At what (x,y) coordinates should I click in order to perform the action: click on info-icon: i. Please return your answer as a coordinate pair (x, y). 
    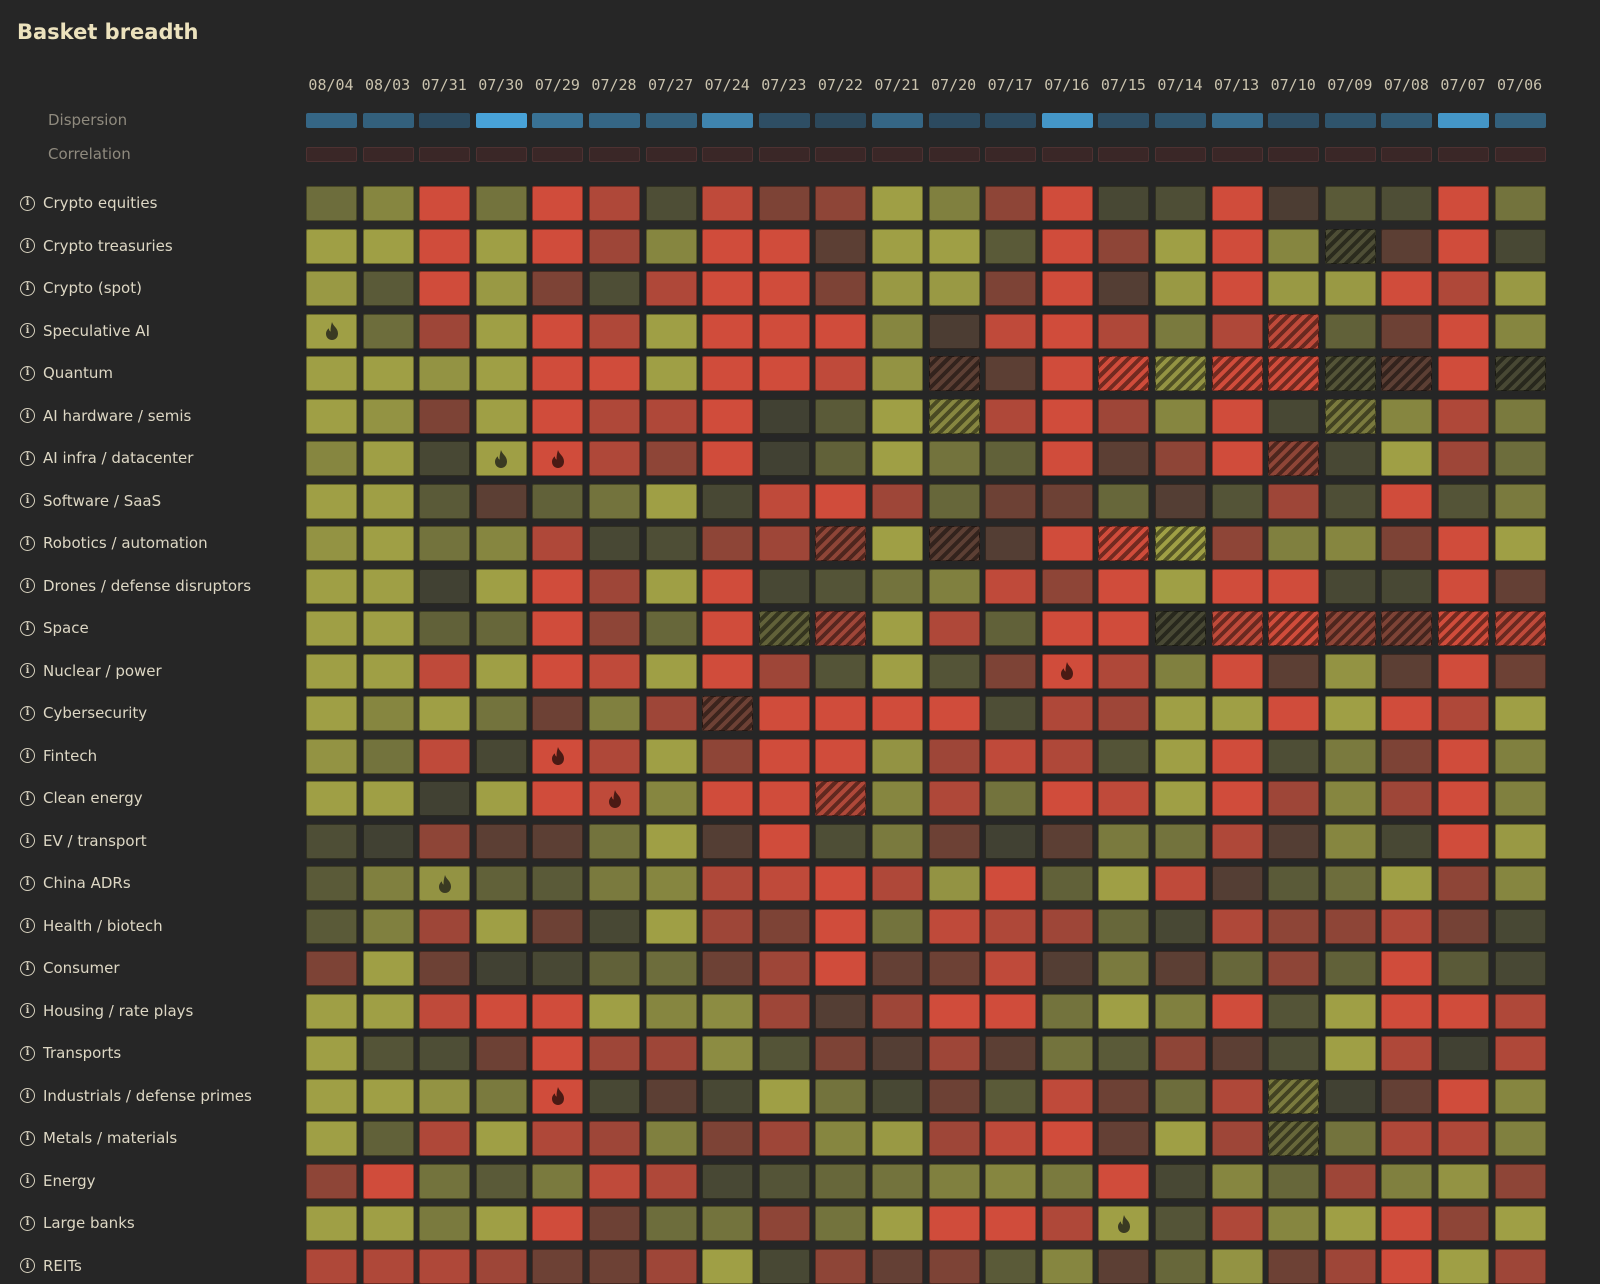
    Looking at the image, I should click on (27, 585).